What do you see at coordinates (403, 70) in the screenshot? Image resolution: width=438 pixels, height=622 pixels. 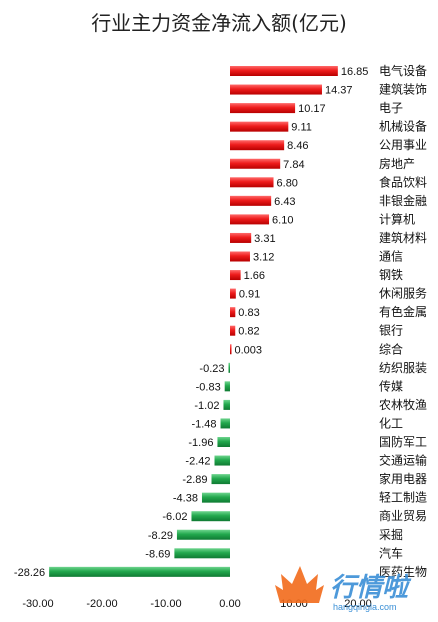 I see `category-label: 电气设备` at bounding box center [403, 70].